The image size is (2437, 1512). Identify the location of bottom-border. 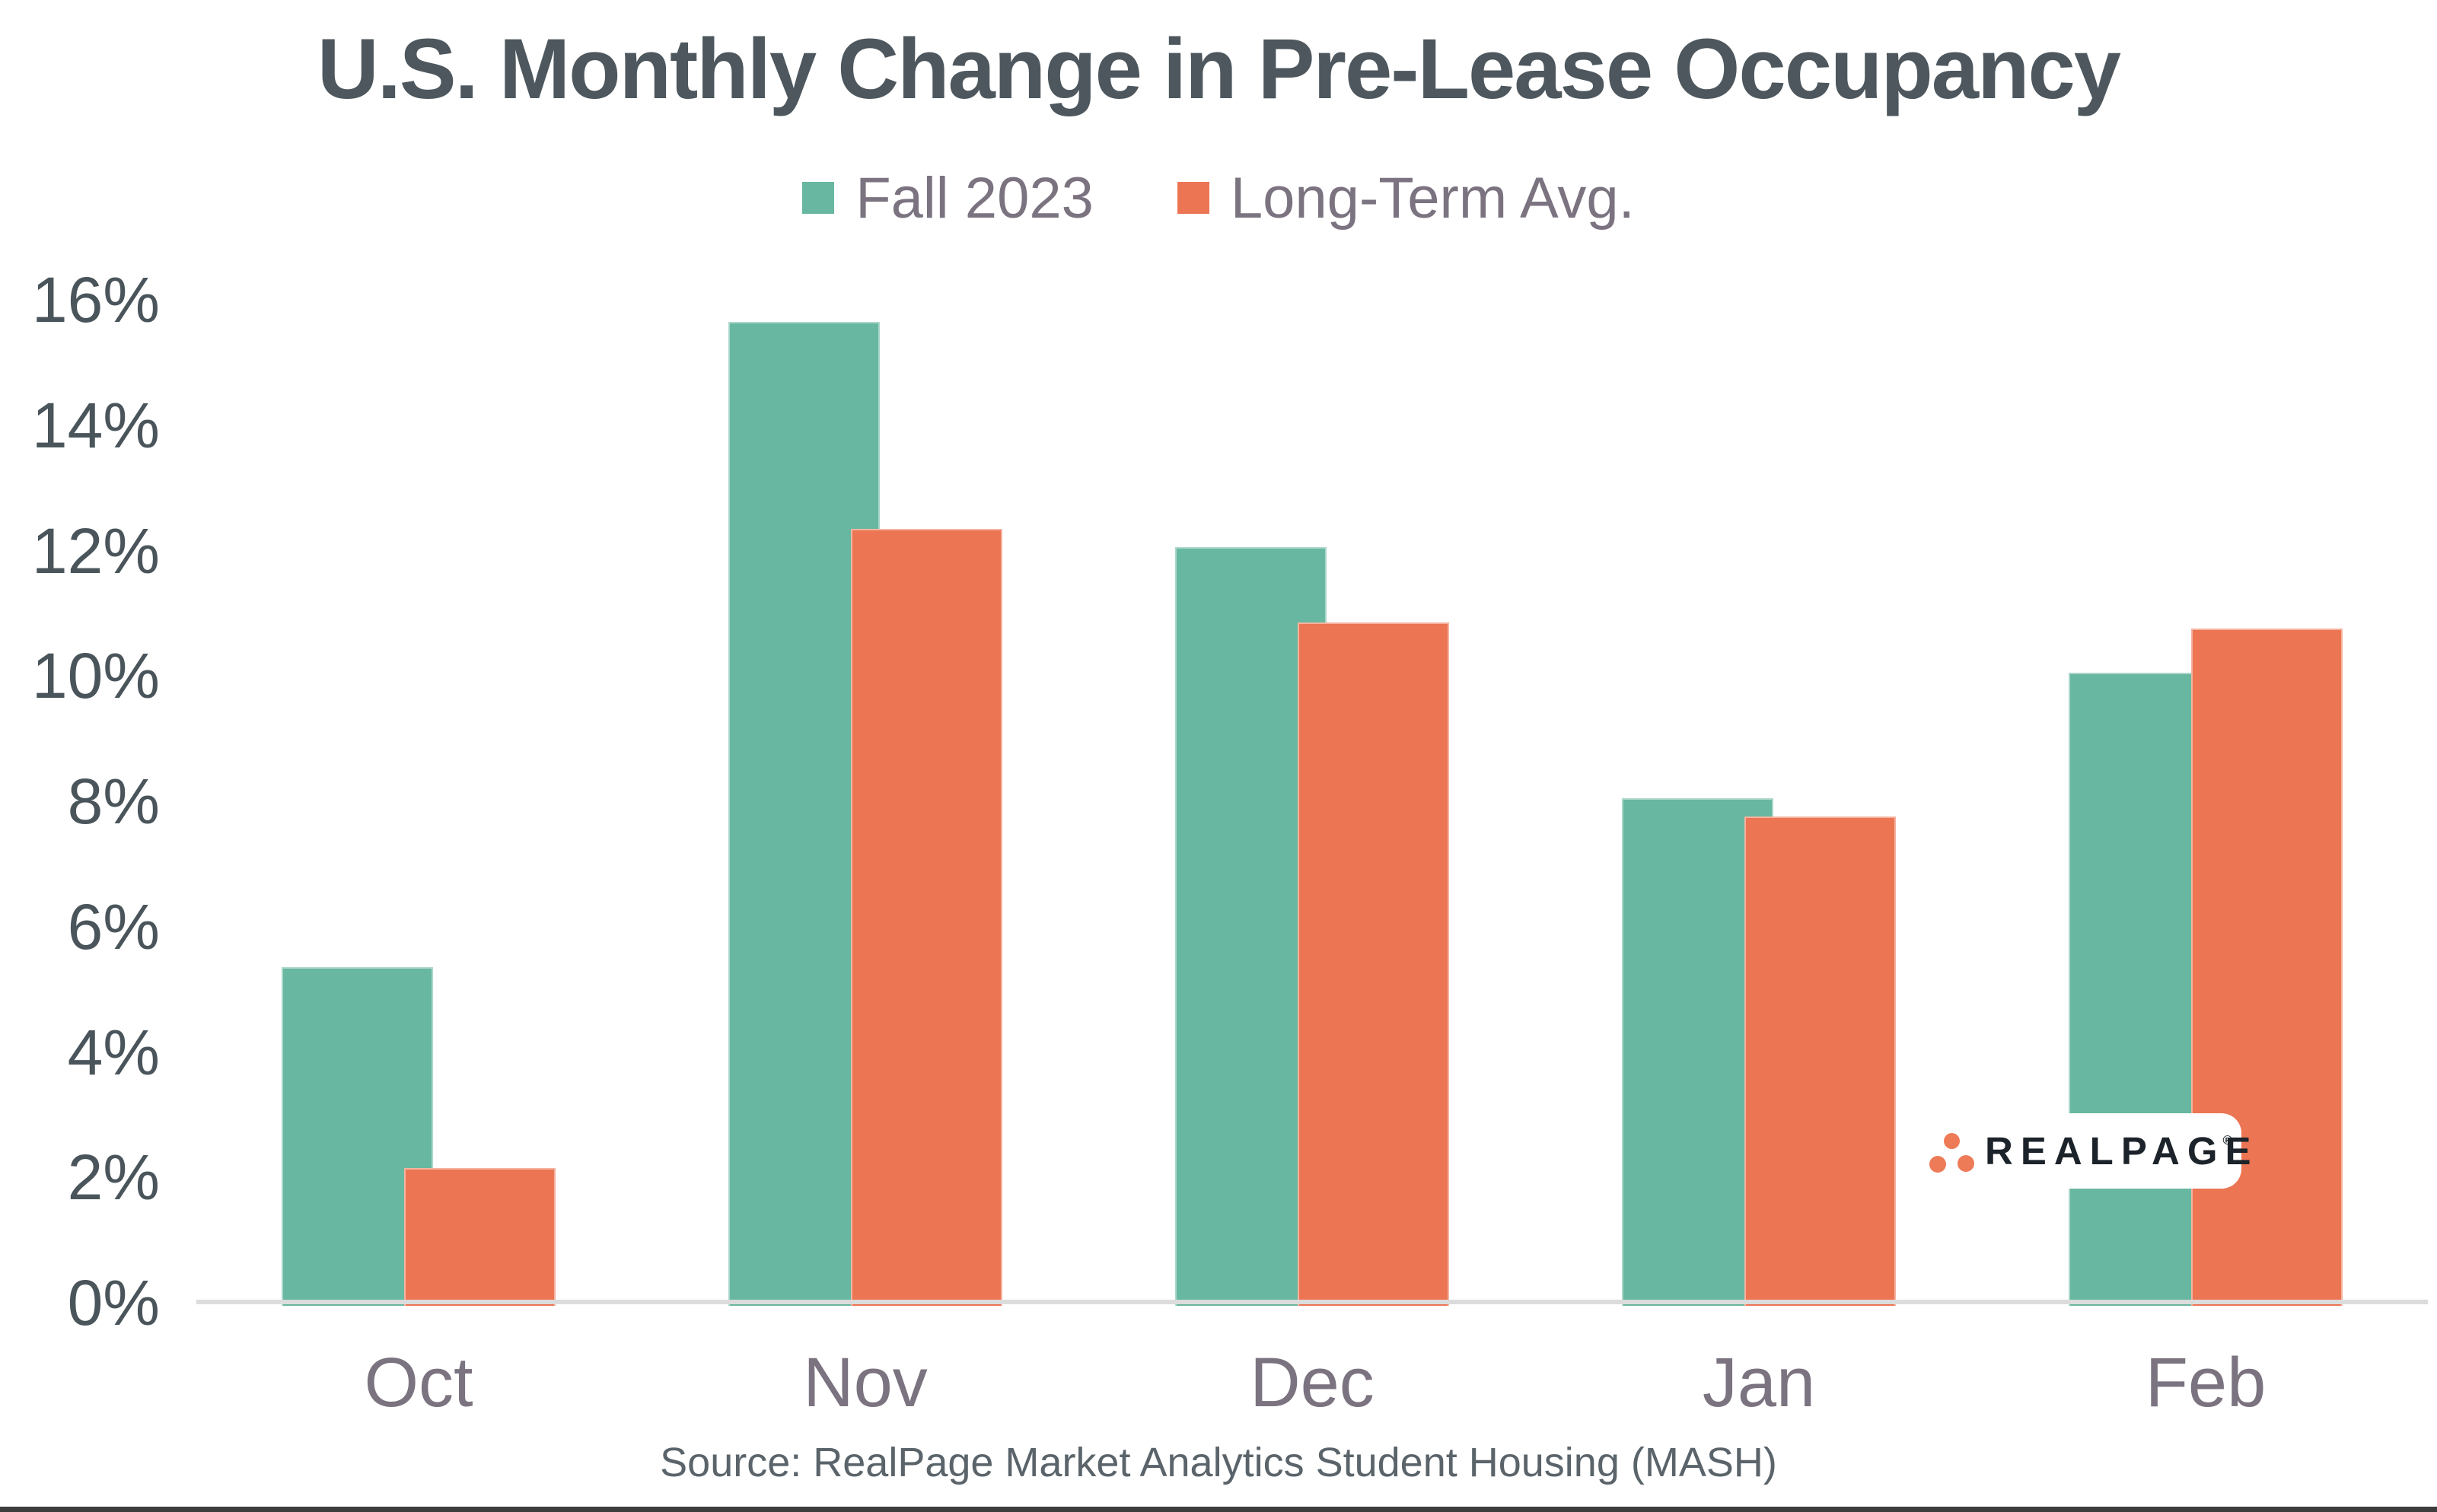
(1218, 1509).